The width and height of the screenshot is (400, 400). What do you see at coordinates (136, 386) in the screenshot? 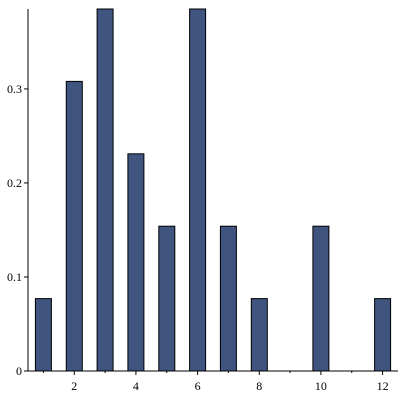
I see `x-tick-label: 4` at bounding box center [136, 386].